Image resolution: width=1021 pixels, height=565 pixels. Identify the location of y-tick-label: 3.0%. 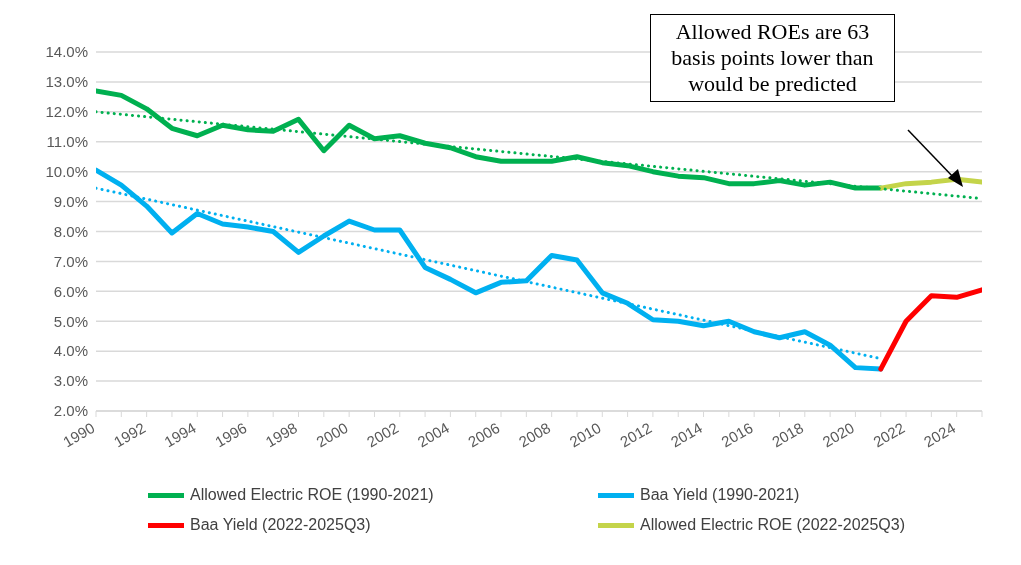
(70, 381).